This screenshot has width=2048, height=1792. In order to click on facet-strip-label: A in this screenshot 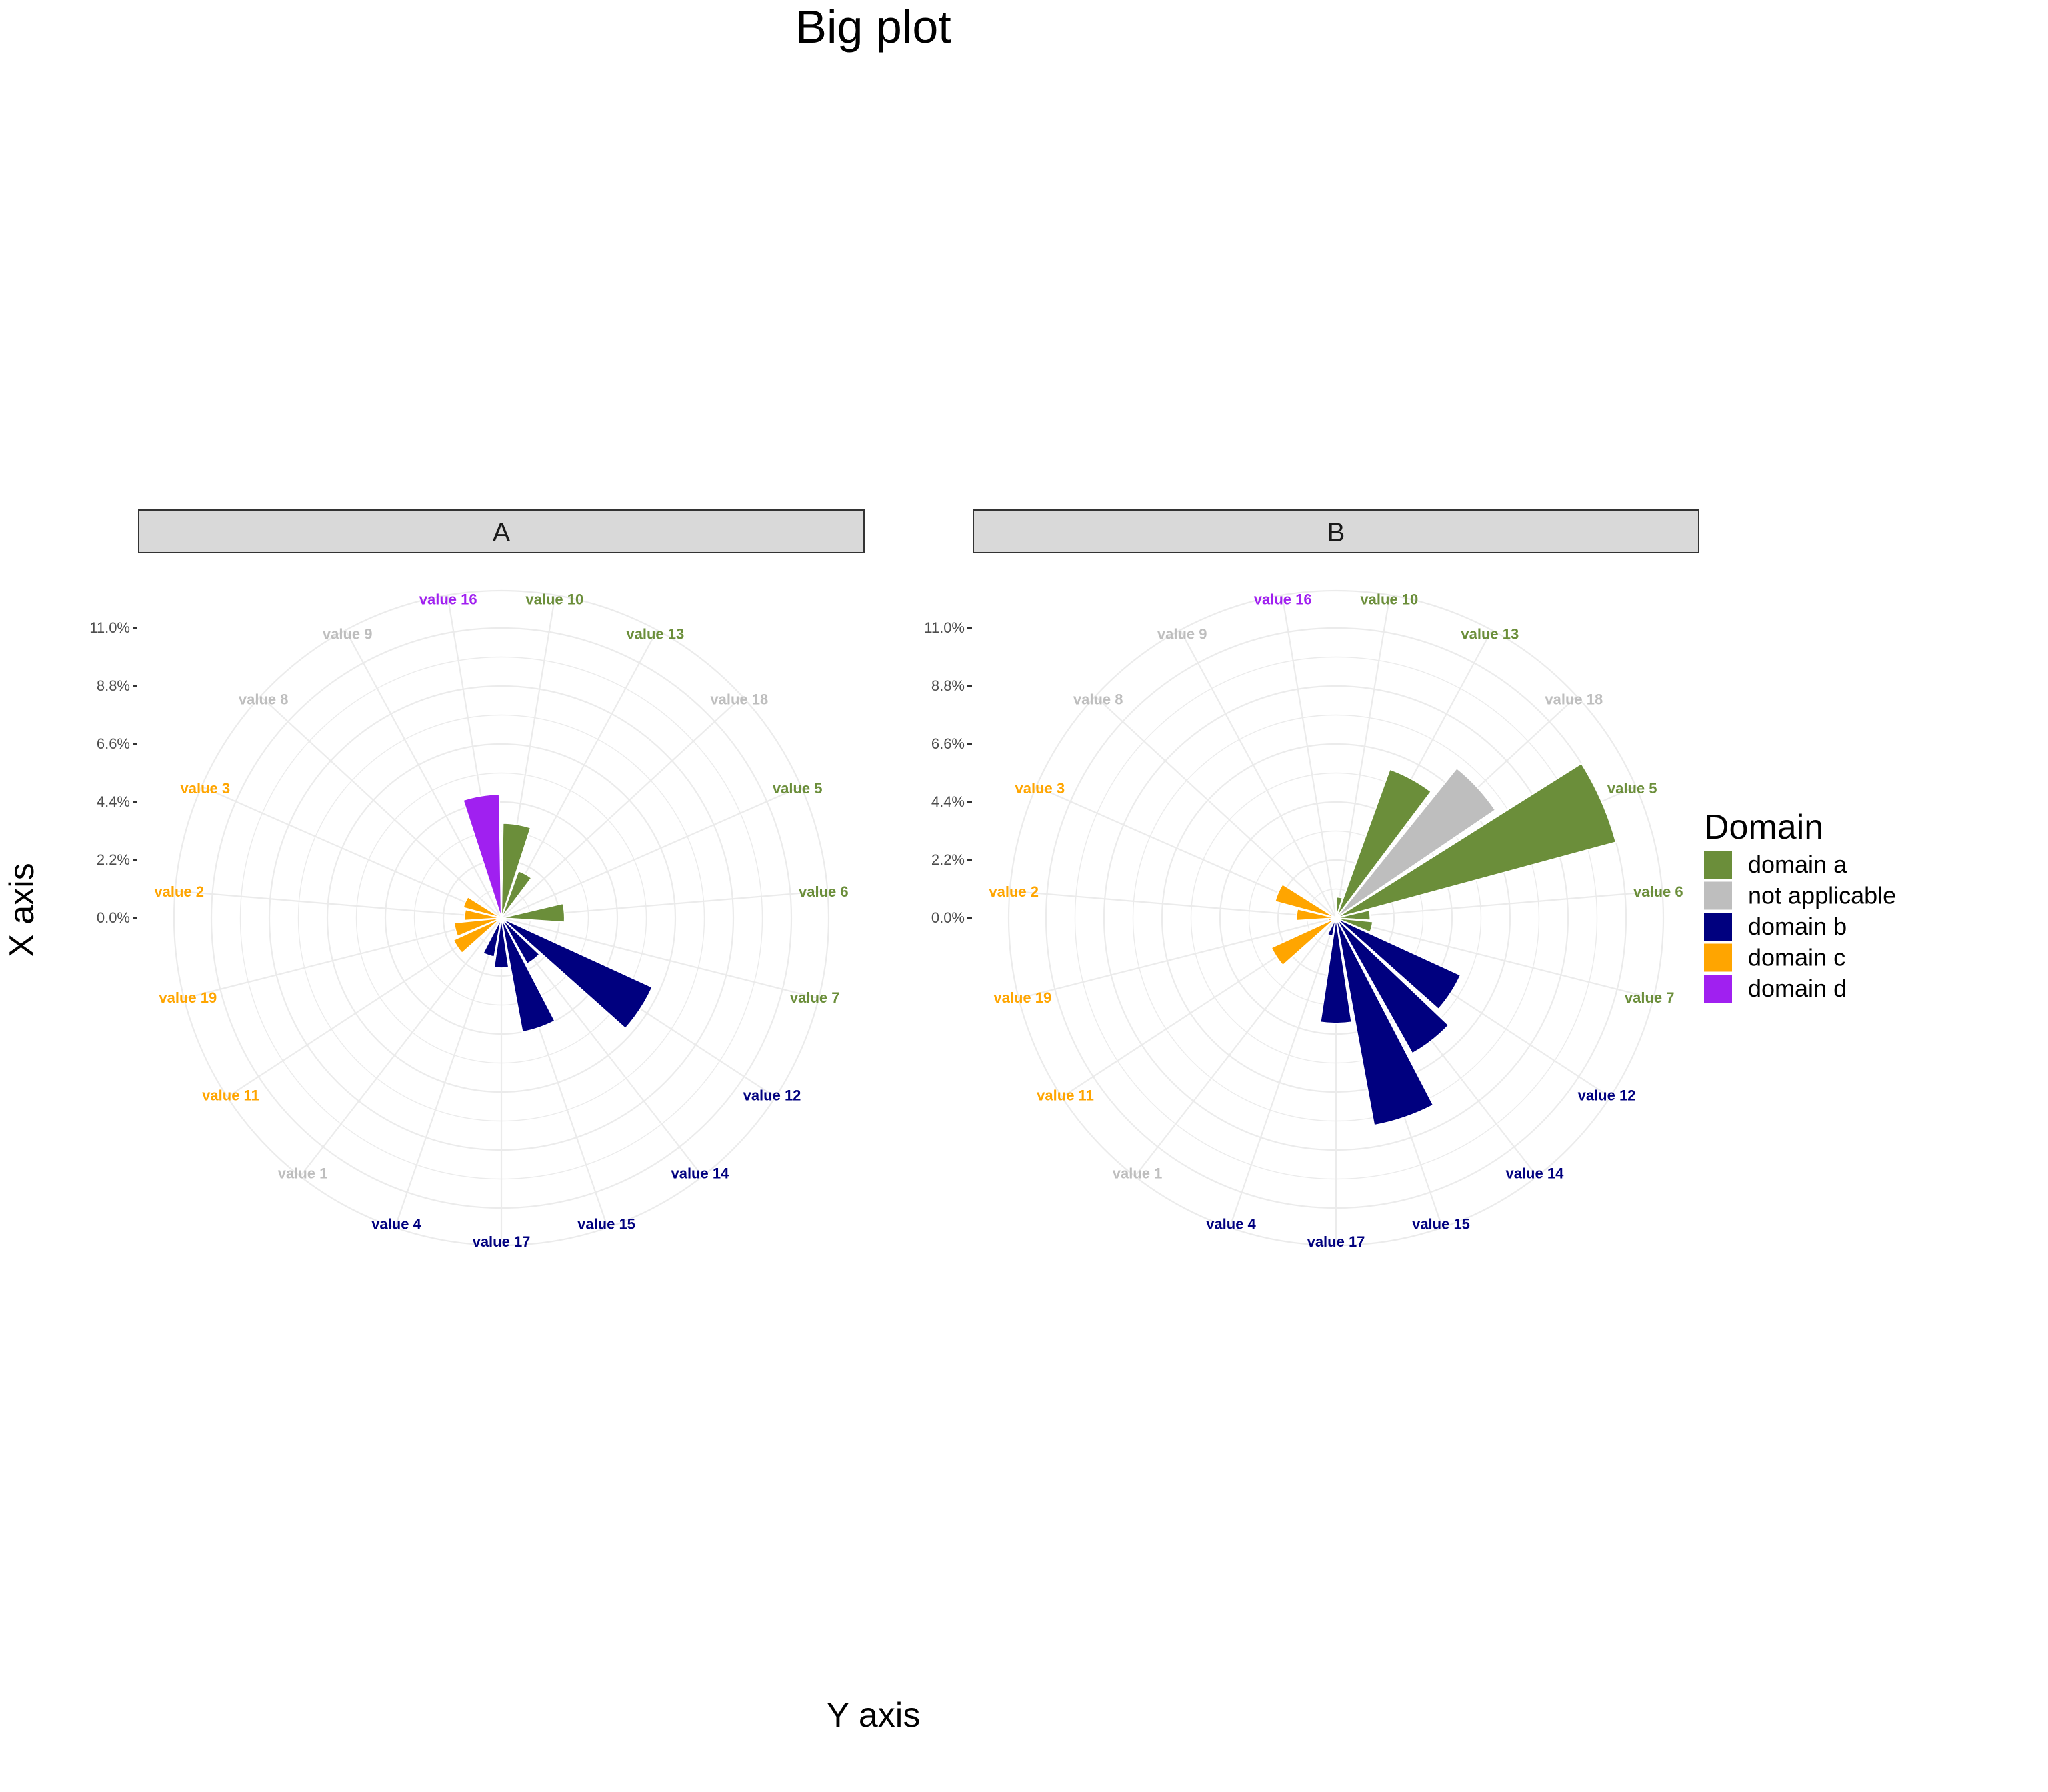, I will do `click(502, 532)`.